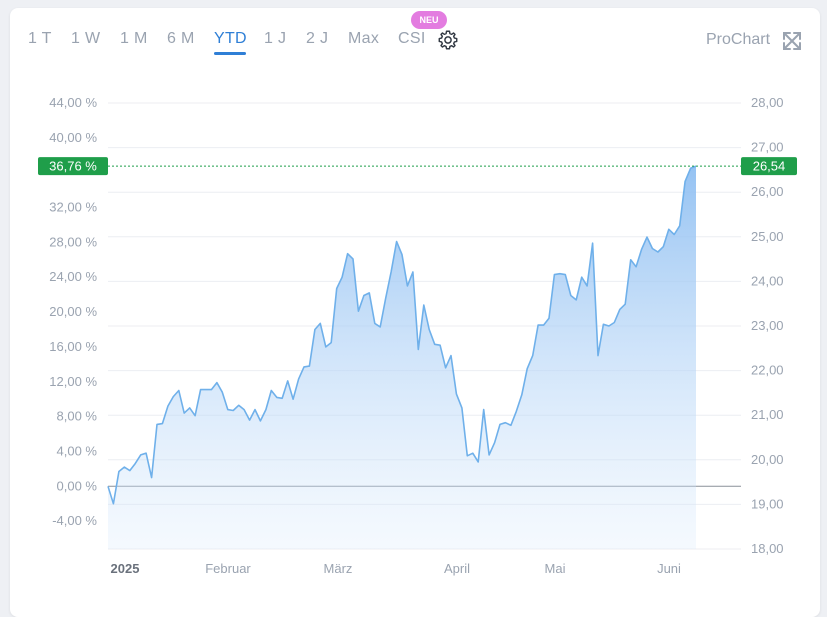 The image size is (827, 617). I want to click on gear-icon, so click(448, 40).